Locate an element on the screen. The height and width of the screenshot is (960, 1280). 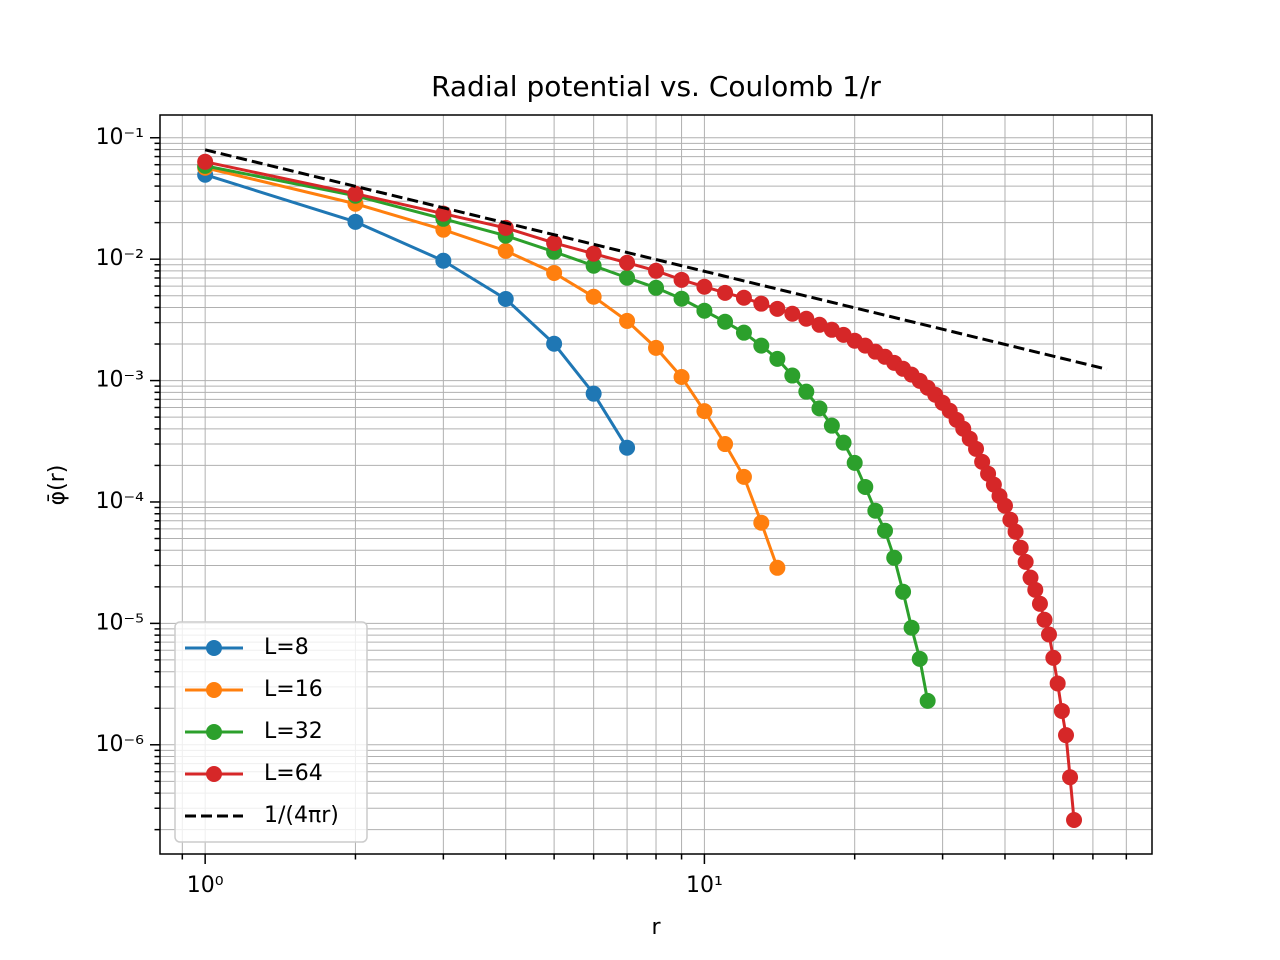
legend: L=8 L=16 L=32 L=64 1/(4πr) is located at coordinates (271, 732).